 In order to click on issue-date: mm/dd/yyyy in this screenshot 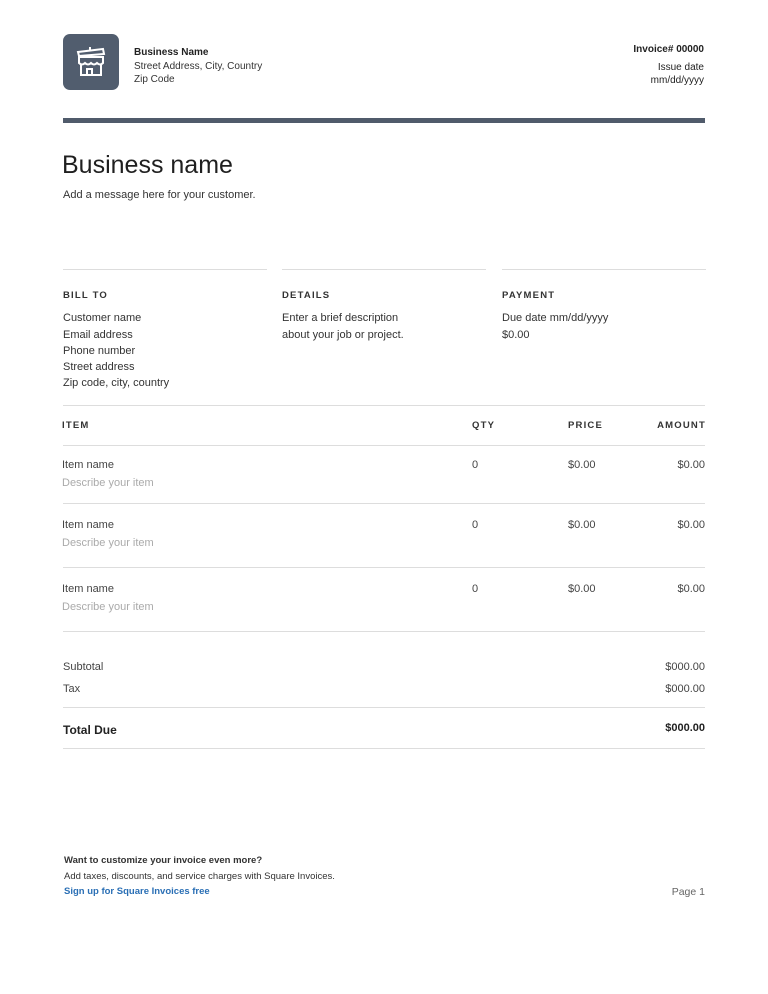, I will do `click(677, 80)`.